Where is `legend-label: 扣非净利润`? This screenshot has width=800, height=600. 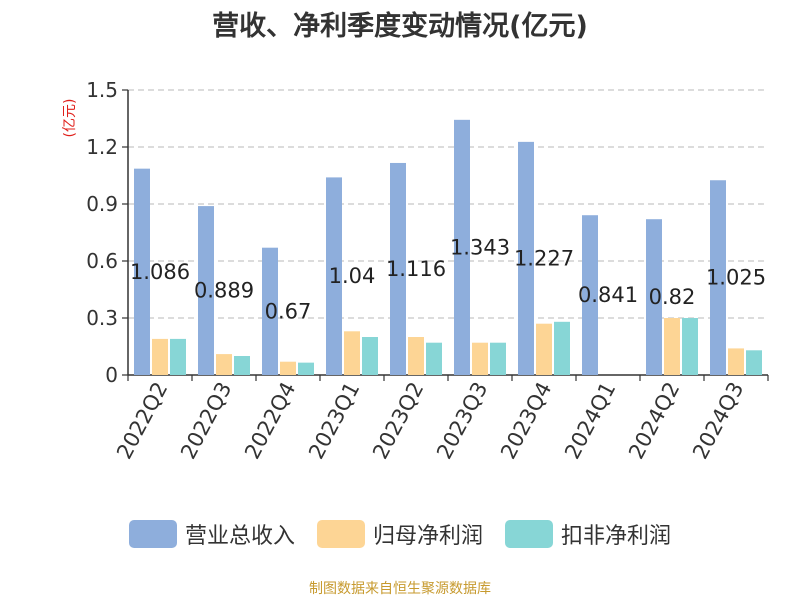
legend-label: 扣非净利润 is located at coordinates (616, 536).